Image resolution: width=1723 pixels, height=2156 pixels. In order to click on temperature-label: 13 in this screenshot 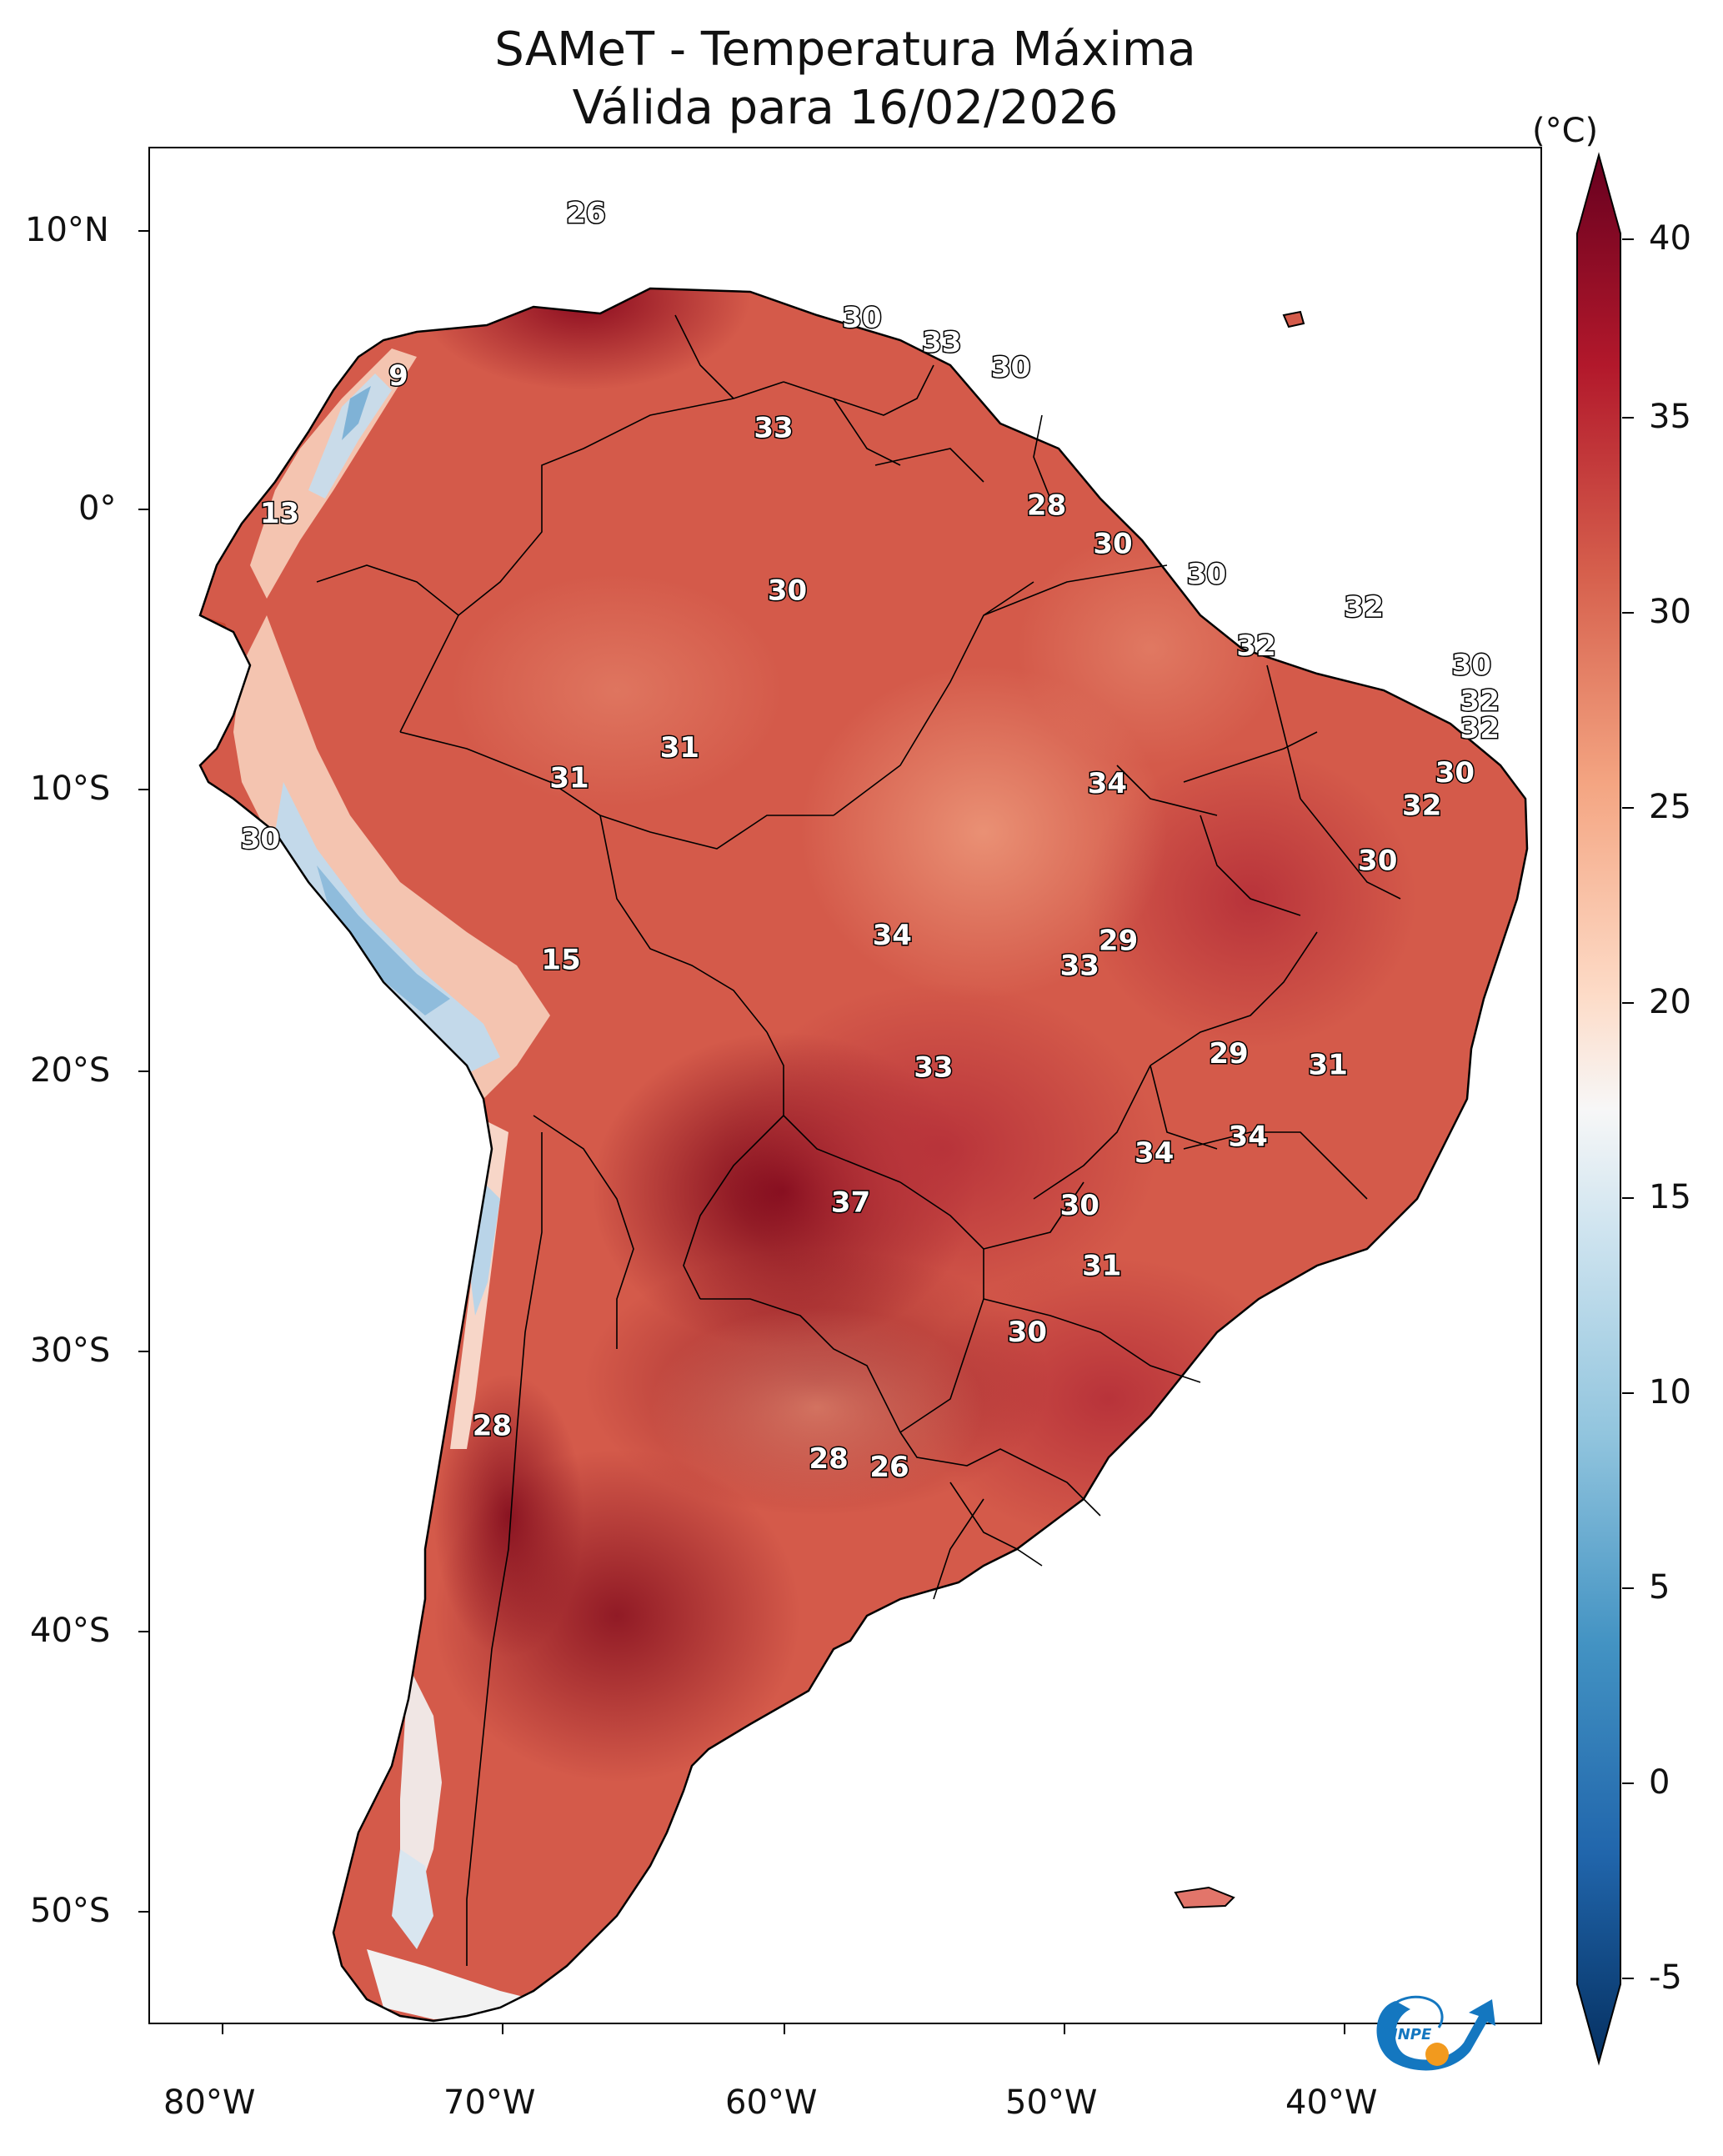, I will do `click(279, 513)`.